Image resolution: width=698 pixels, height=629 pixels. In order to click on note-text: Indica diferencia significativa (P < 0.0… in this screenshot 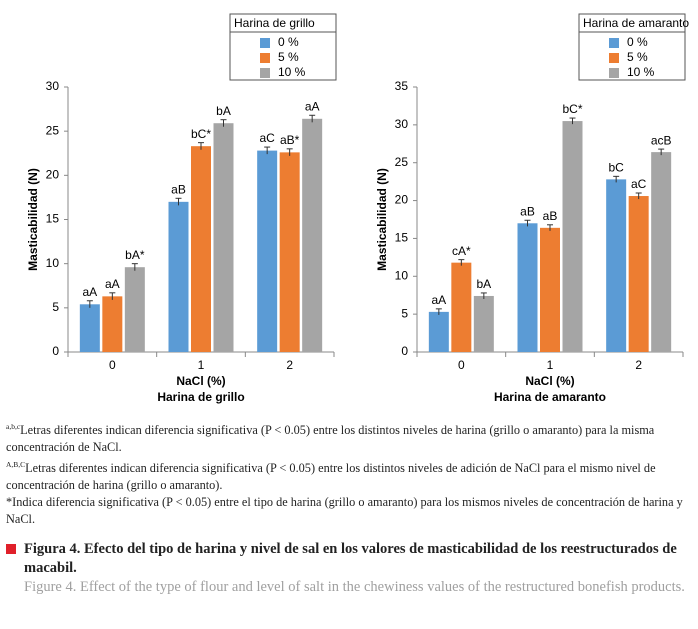, I will do `click(344, 511)`.